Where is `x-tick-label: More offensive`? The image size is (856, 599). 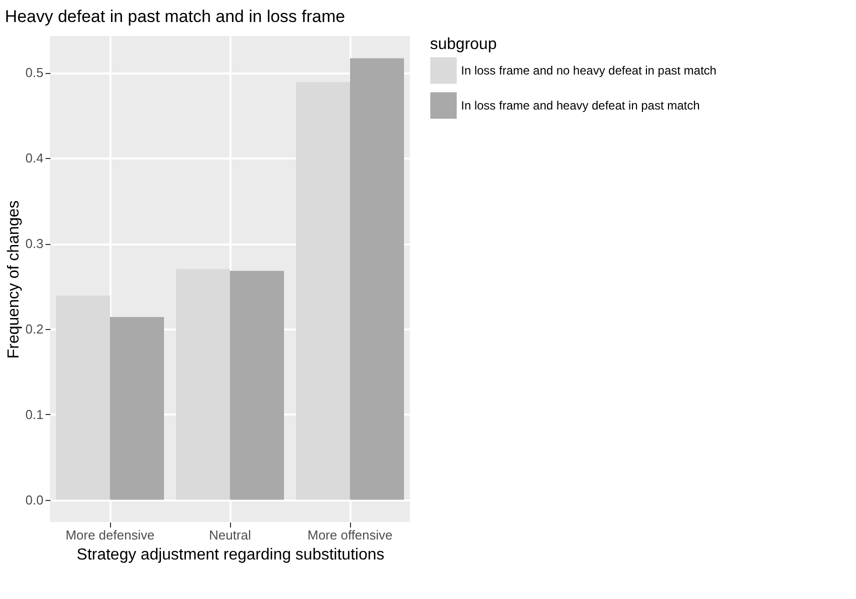 x-tick-label: More offensive is located at coordinates (350, 535).